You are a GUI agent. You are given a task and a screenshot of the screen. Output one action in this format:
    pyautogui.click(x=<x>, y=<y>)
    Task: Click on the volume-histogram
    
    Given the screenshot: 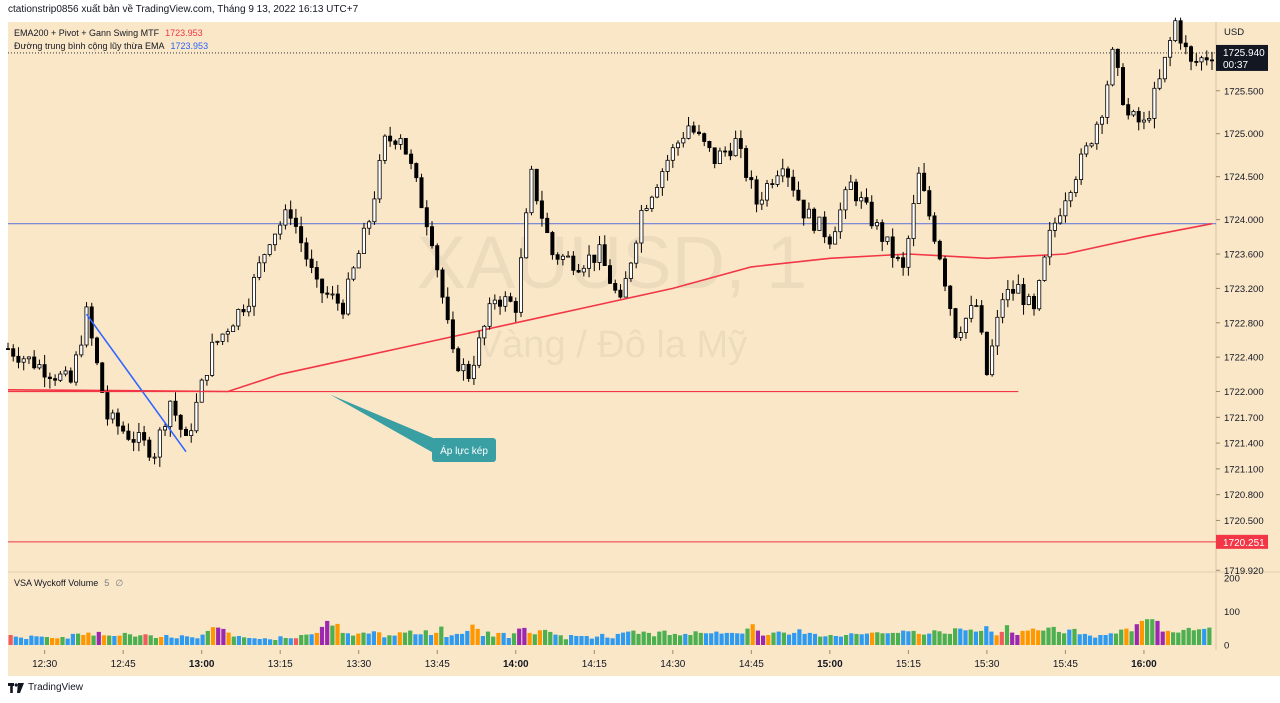 What is the action you would take?
    pyautogui.click(x=610, y=632)
    